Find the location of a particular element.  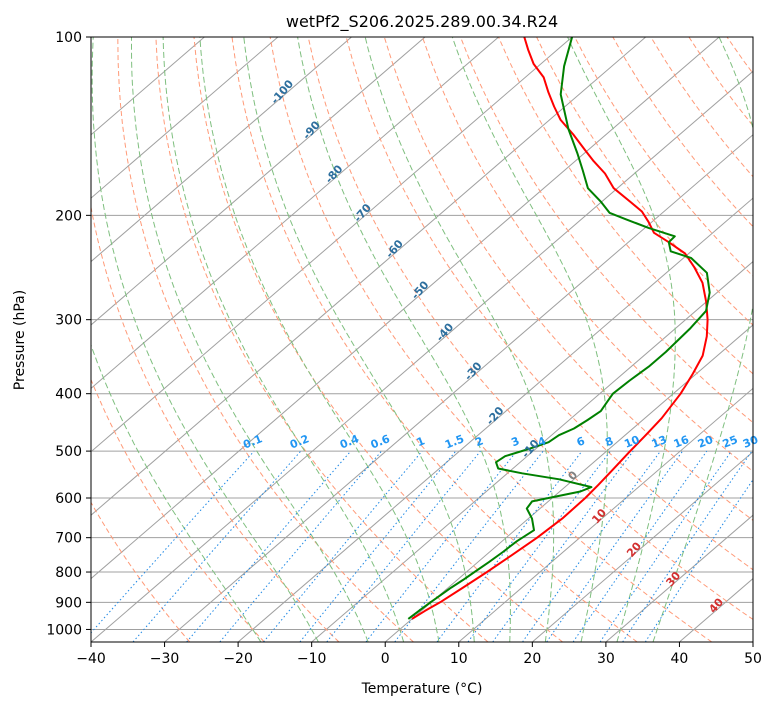

y-tick-label: 1000 is located at coordinates (64, 630).